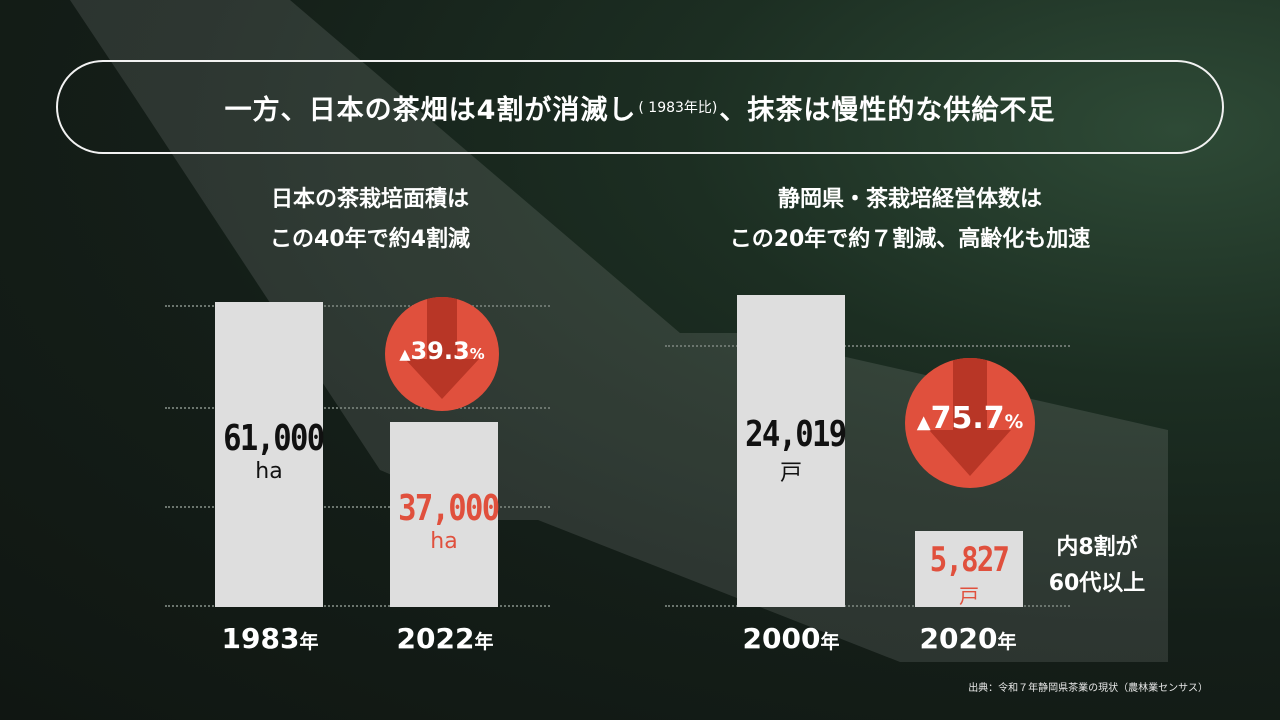 The width and height of the screenshot is (1280, 720). What do you see at coordinates (445, 638) in the screenshot?
I see `year-label-2022: 2022年` at bounding box center [445, 638].